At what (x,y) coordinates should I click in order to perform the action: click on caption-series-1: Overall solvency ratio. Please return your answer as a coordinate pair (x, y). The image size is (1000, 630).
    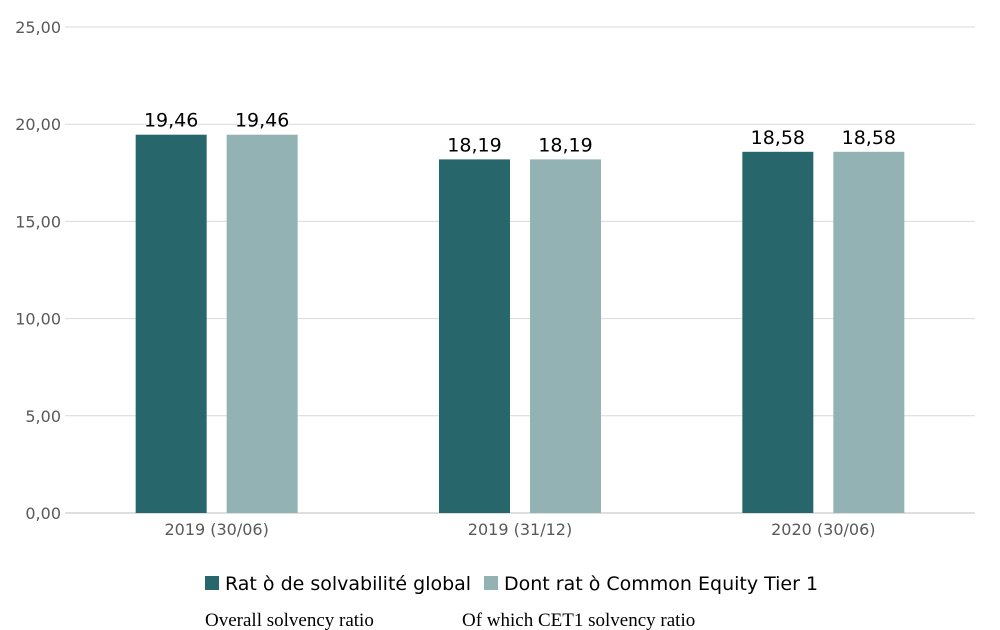
    Looking at the image, I should click on (289, 620).